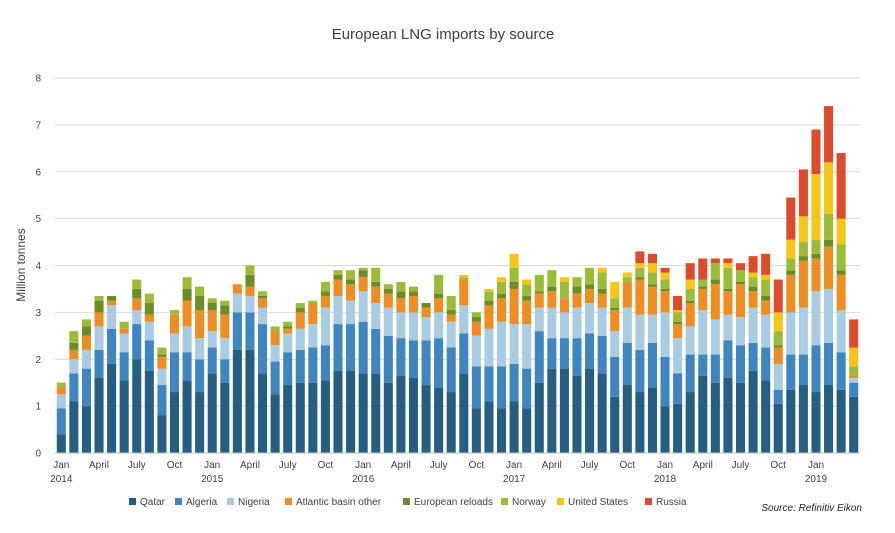 The width and height of the screenshot is (895, 533). What do you see at coordinates (598, 502) in the screenshot?
I see `legend-label: United States` at bounding box center [598, 502].